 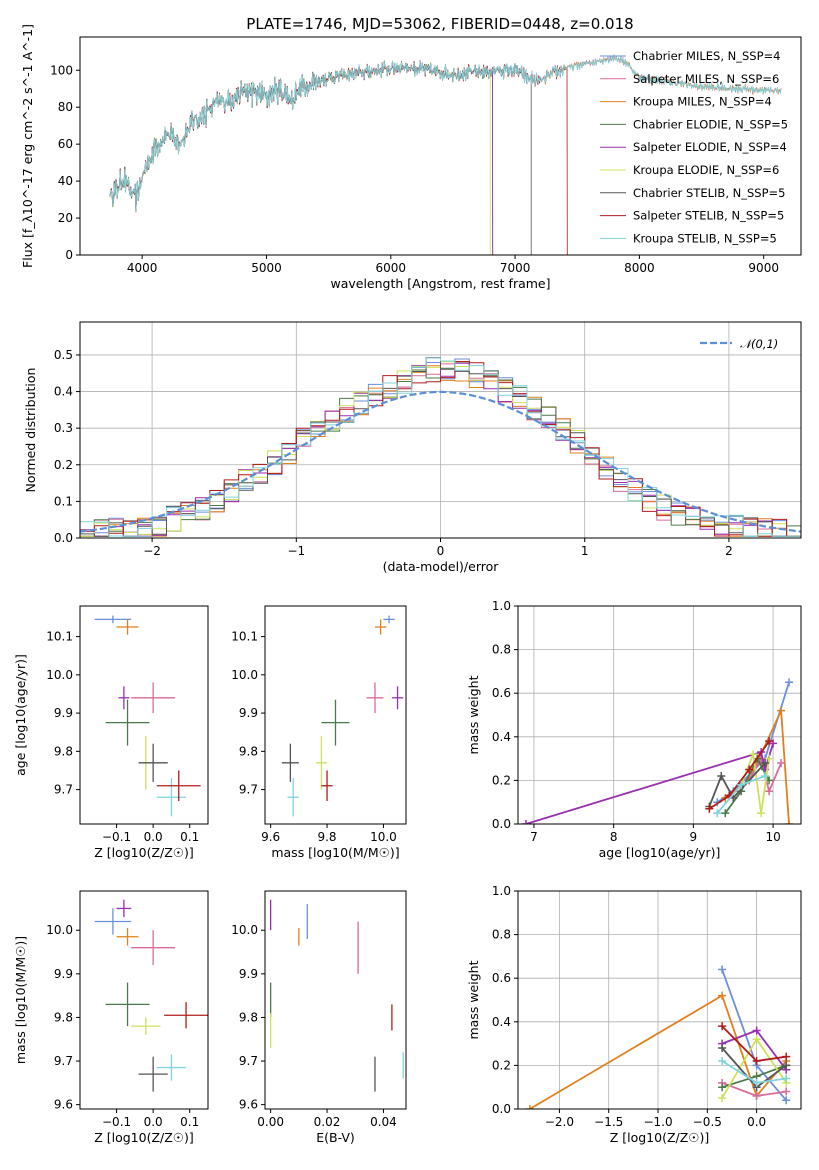 What do you see at coordinates (501, 650) in the screenshot?
I see `y-tick-label: 0.8` at bounding box center [501, 650].